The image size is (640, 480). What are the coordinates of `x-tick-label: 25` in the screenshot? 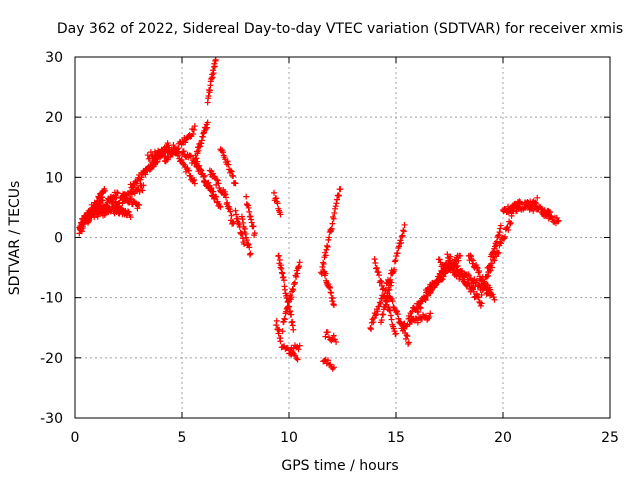 It's located at (610, 438).